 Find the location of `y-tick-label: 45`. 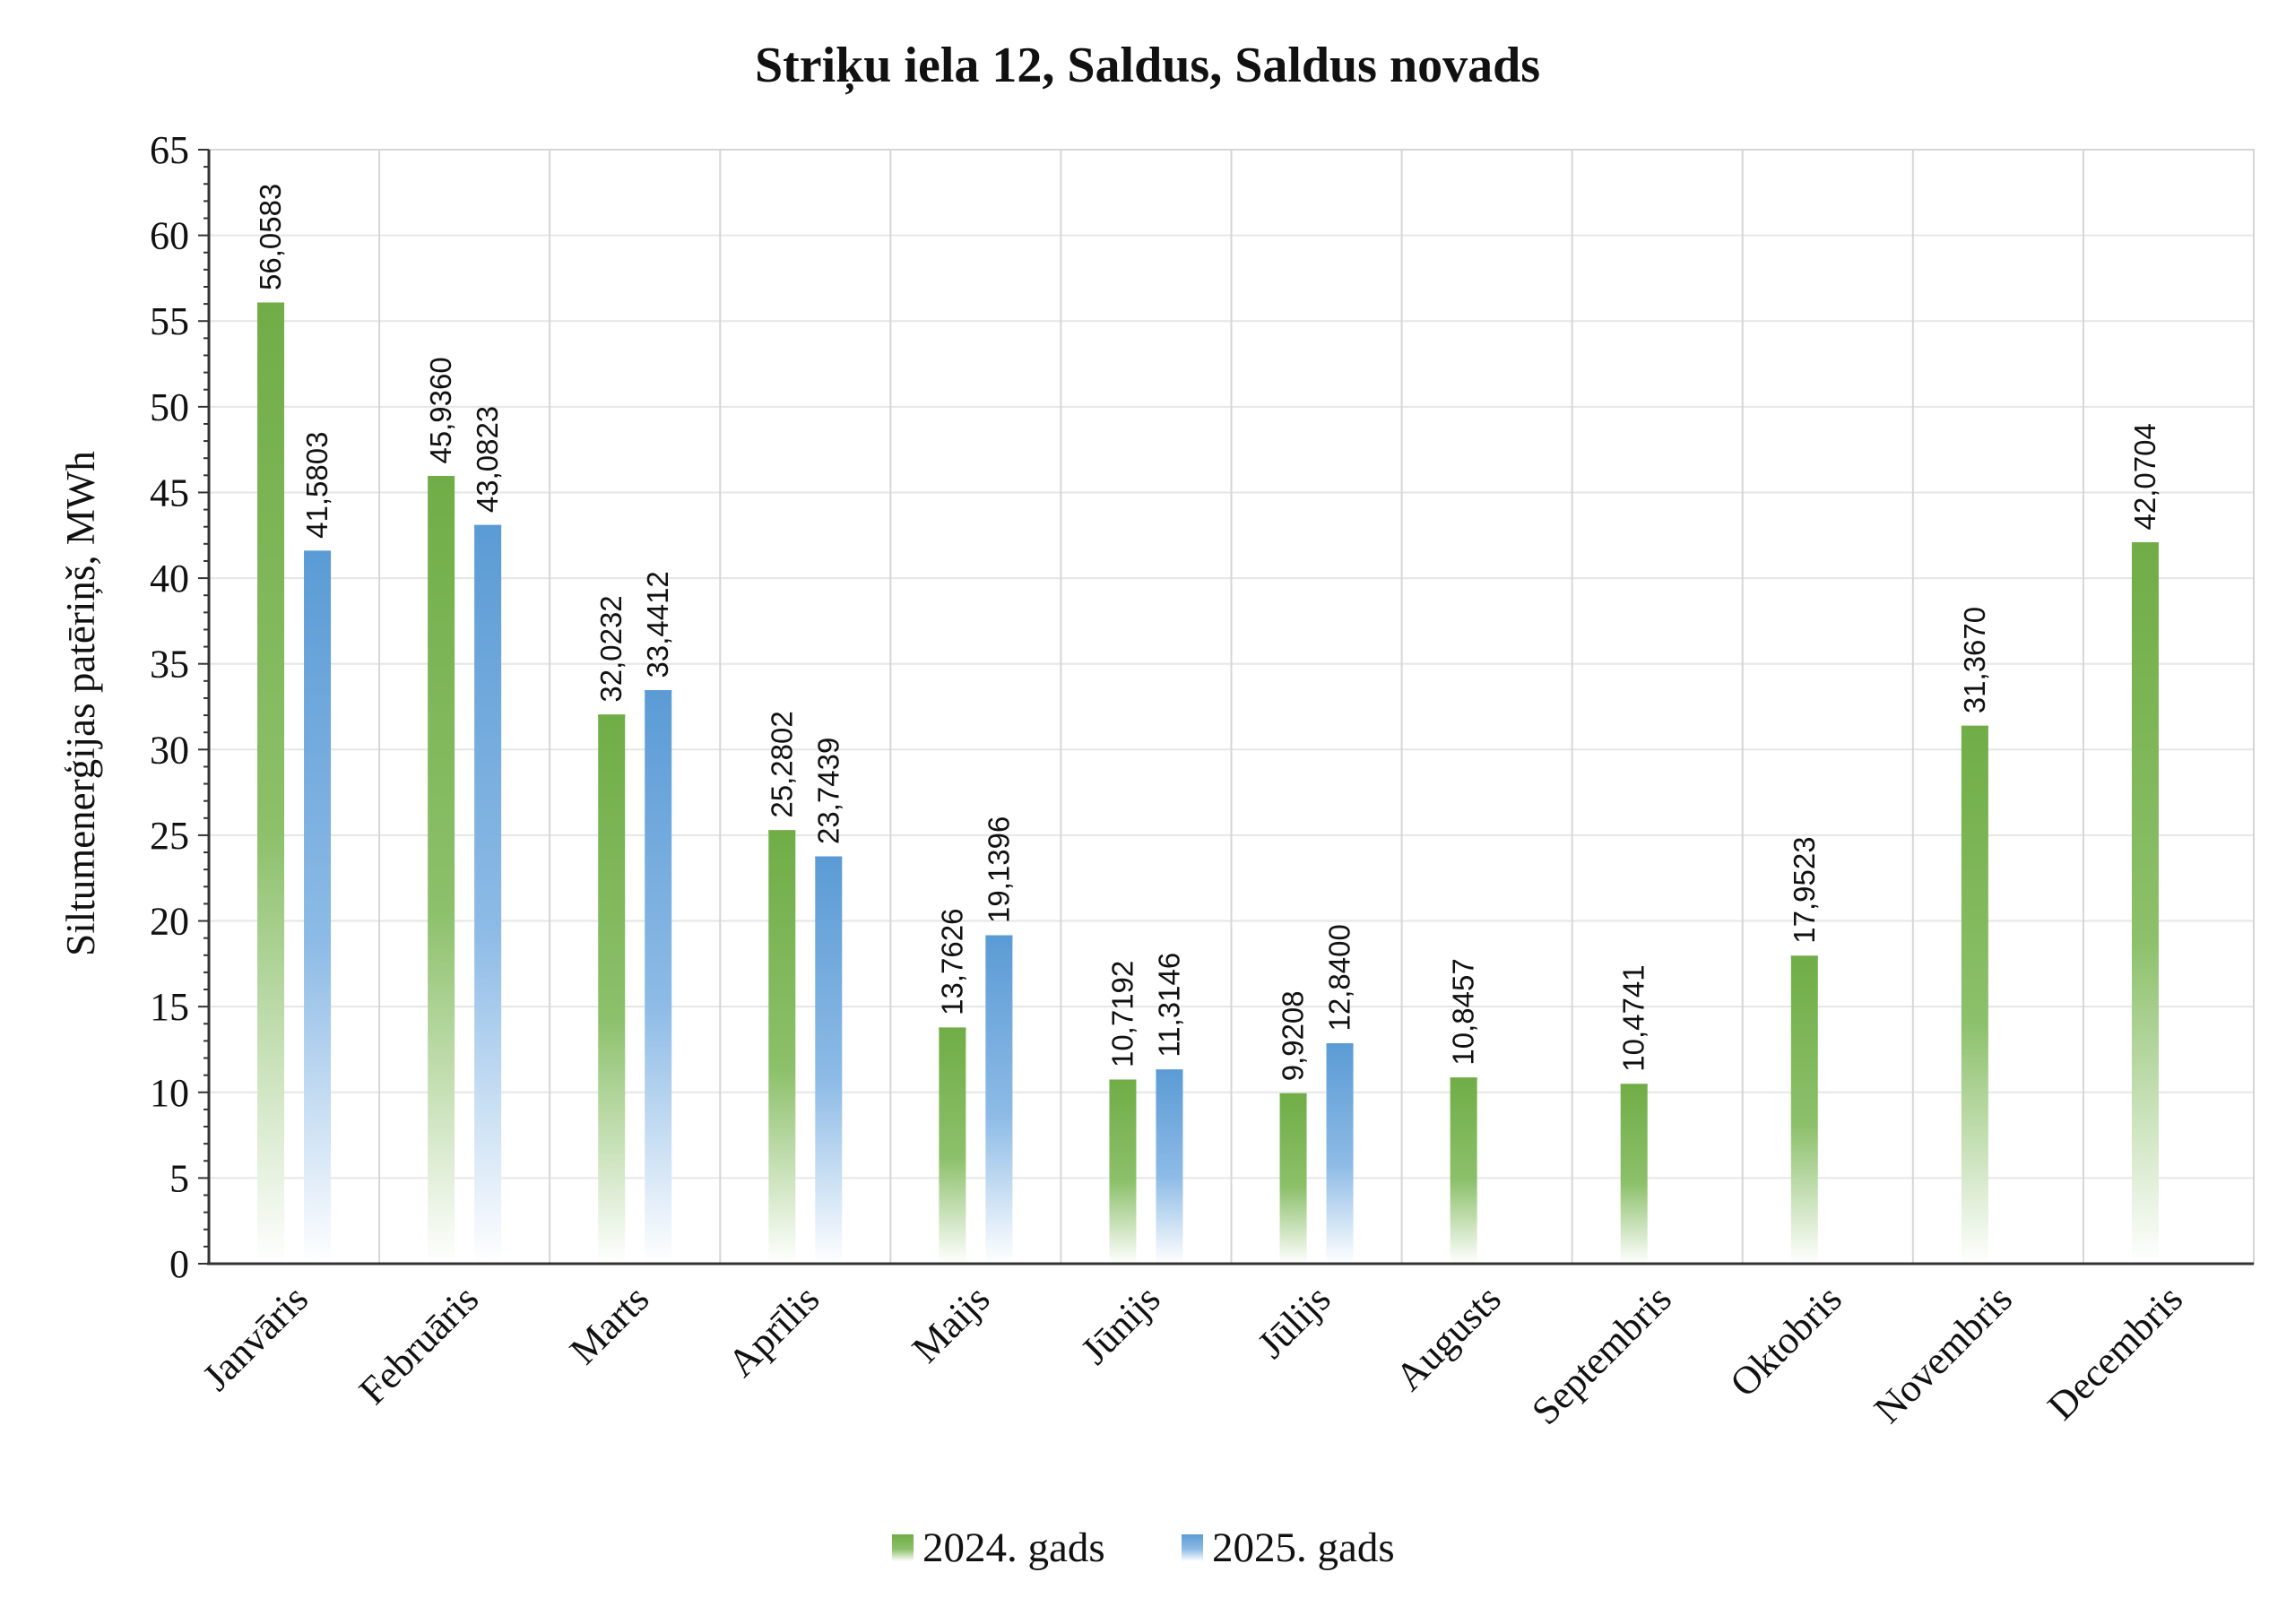

y-tick-label: 45 is located at coordinates (169, 492).